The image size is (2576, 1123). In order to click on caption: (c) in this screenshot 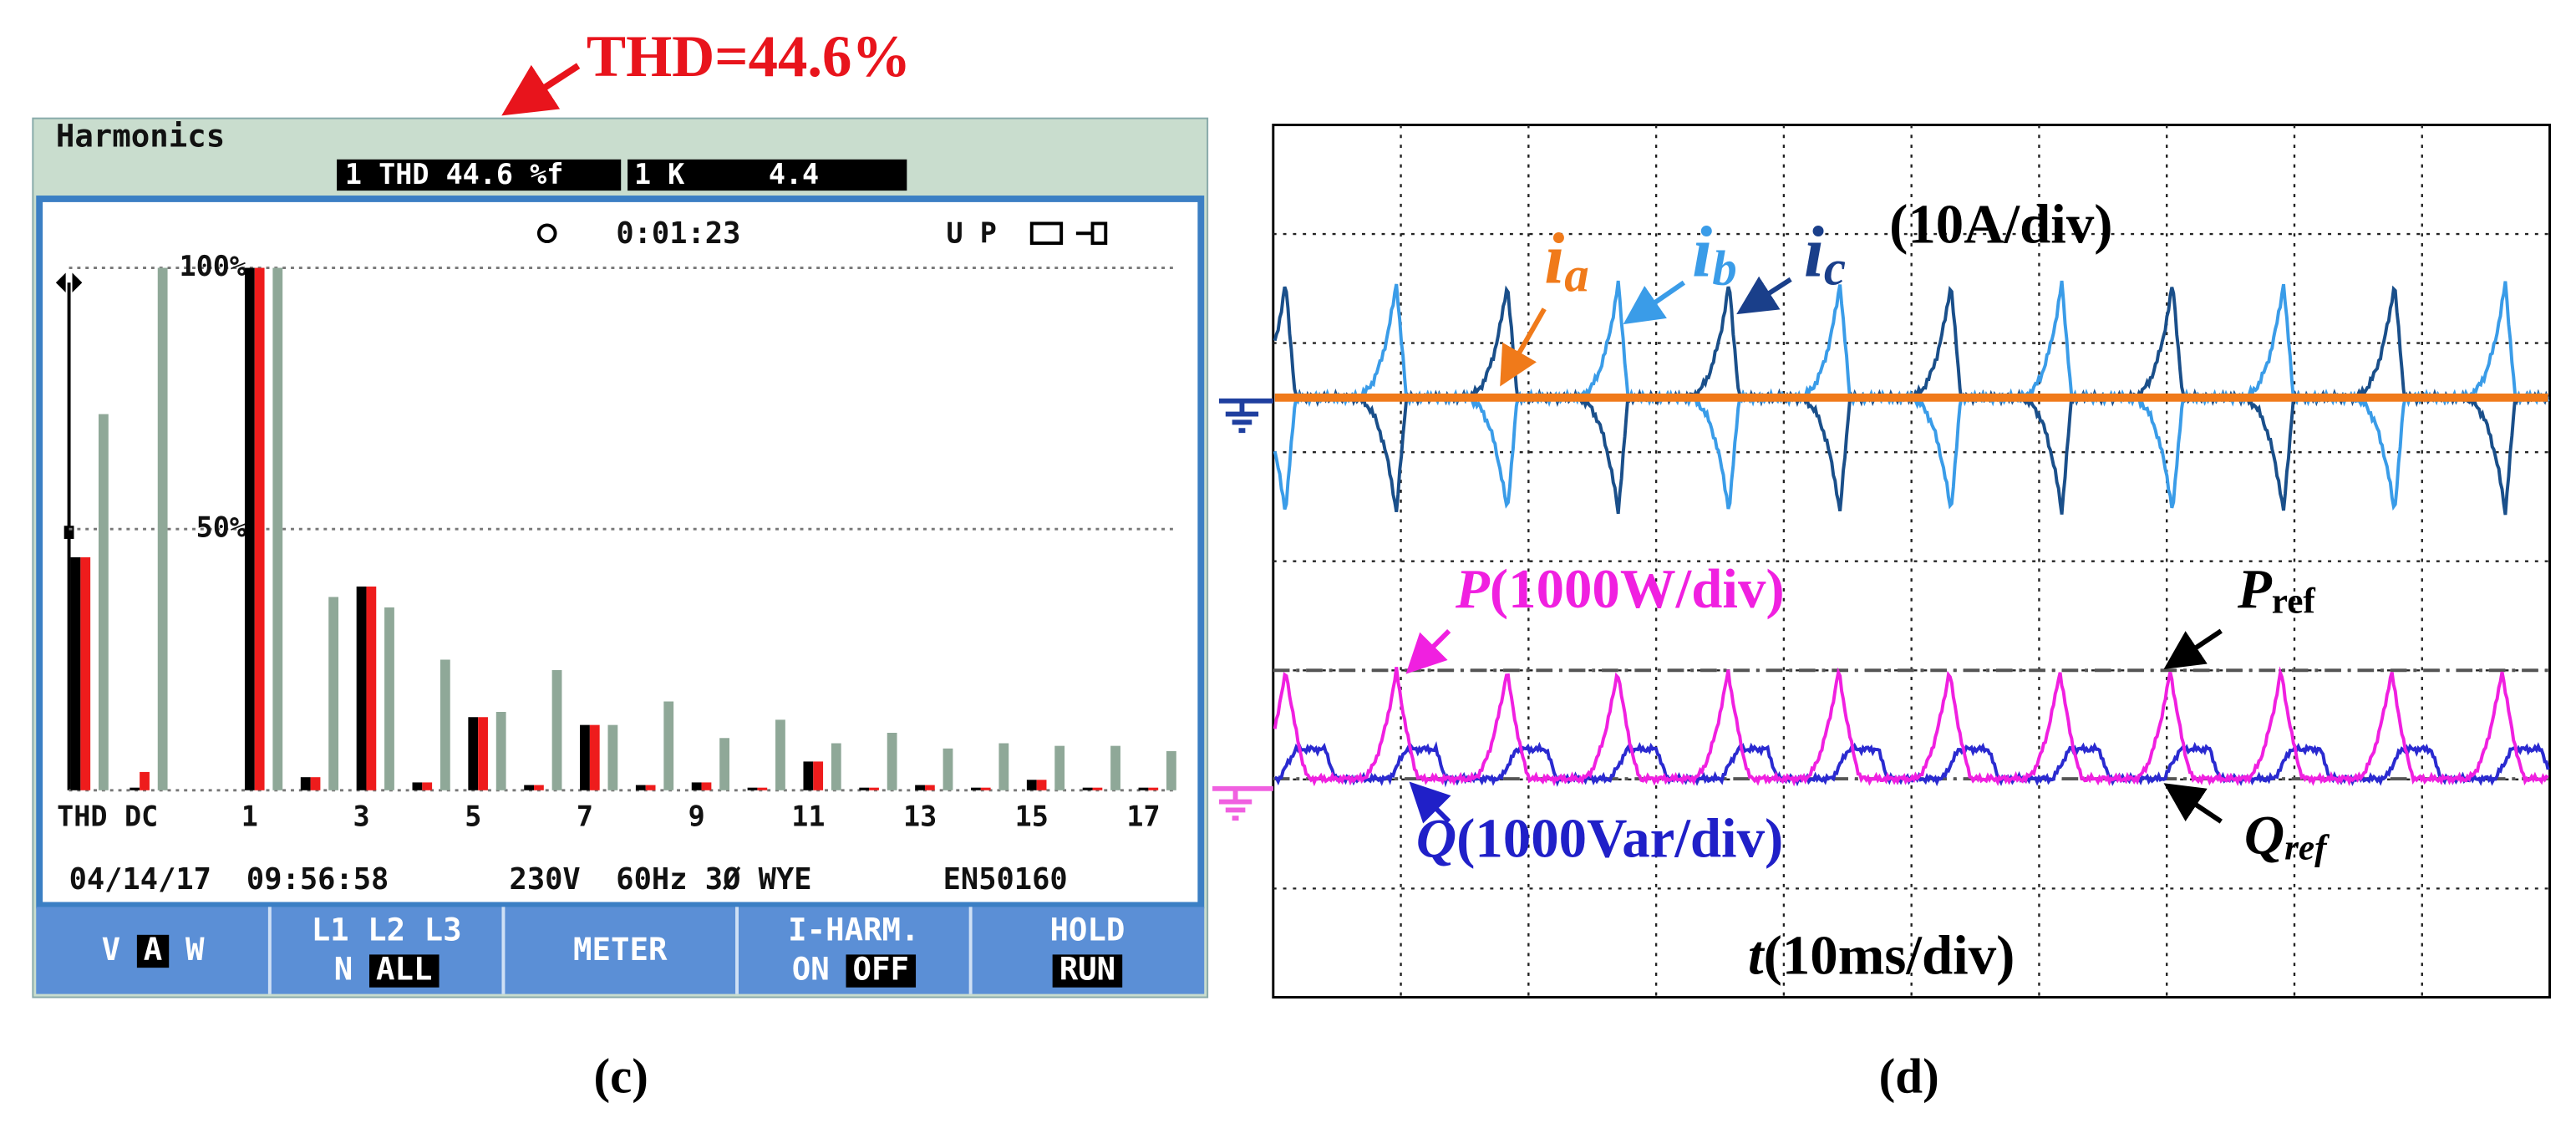, I will do `click(620, 1075)`.